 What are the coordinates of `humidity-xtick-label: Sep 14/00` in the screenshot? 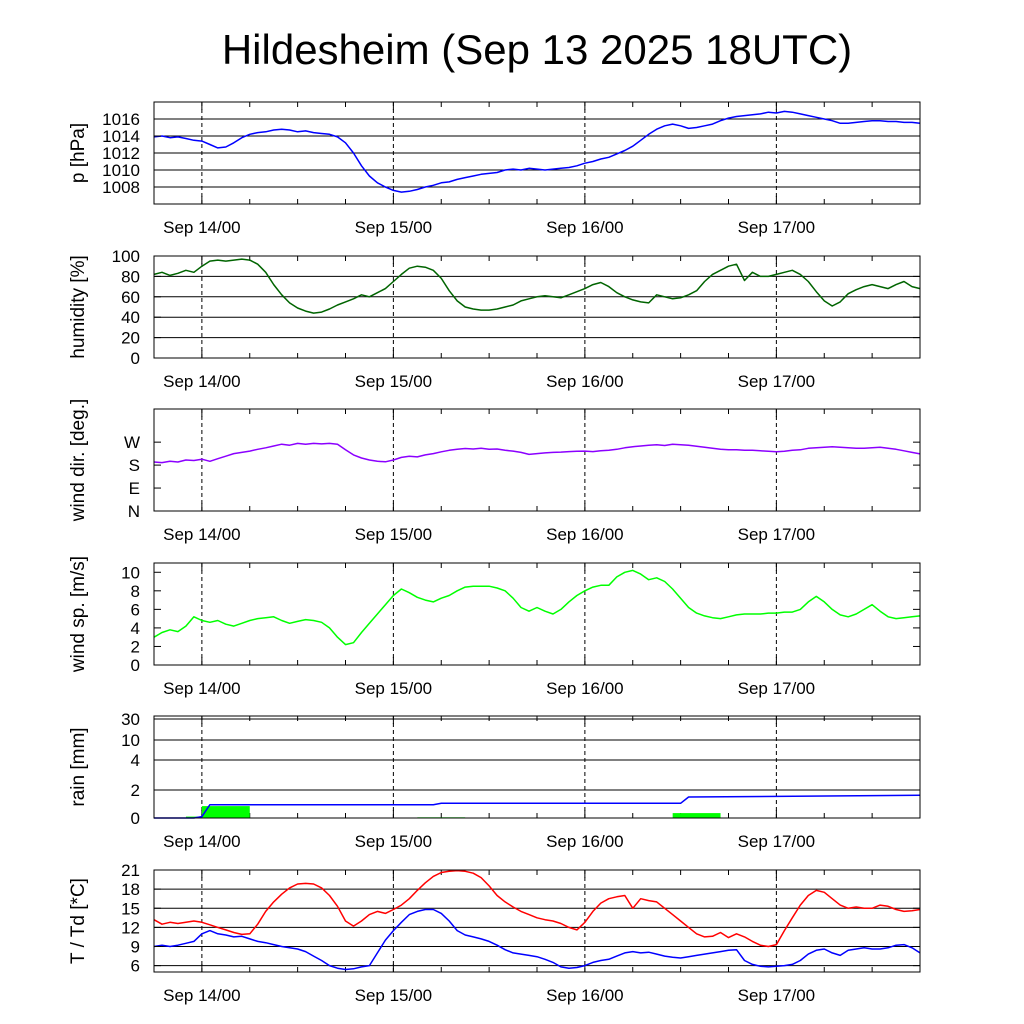 It's located at (202, 381).